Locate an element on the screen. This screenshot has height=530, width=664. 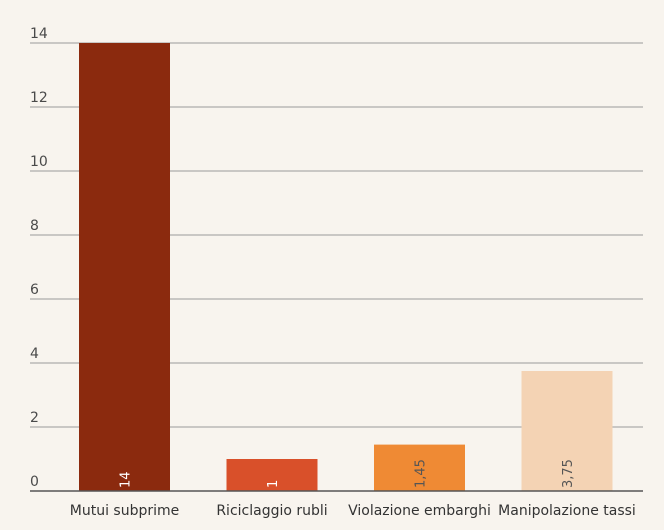
value-label-3: 3,75 is located at coordinates (568, 473).